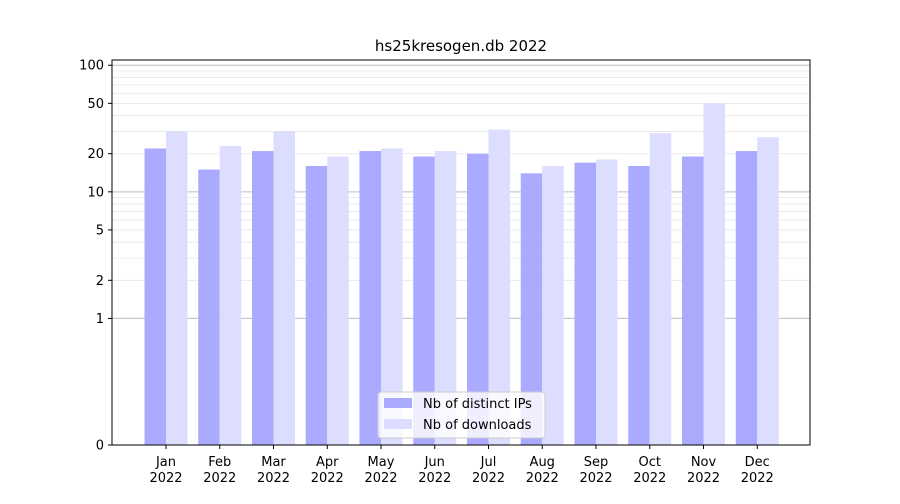  Describe the element at coordinates (434, 470) in the screenshot. I see `x-tick-label: Jun 2022` at that location.